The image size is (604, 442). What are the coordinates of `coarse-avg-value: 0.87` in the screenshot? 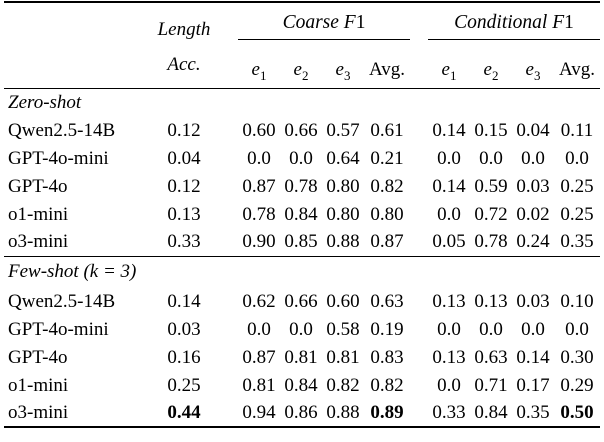 It's located at (387, 242).